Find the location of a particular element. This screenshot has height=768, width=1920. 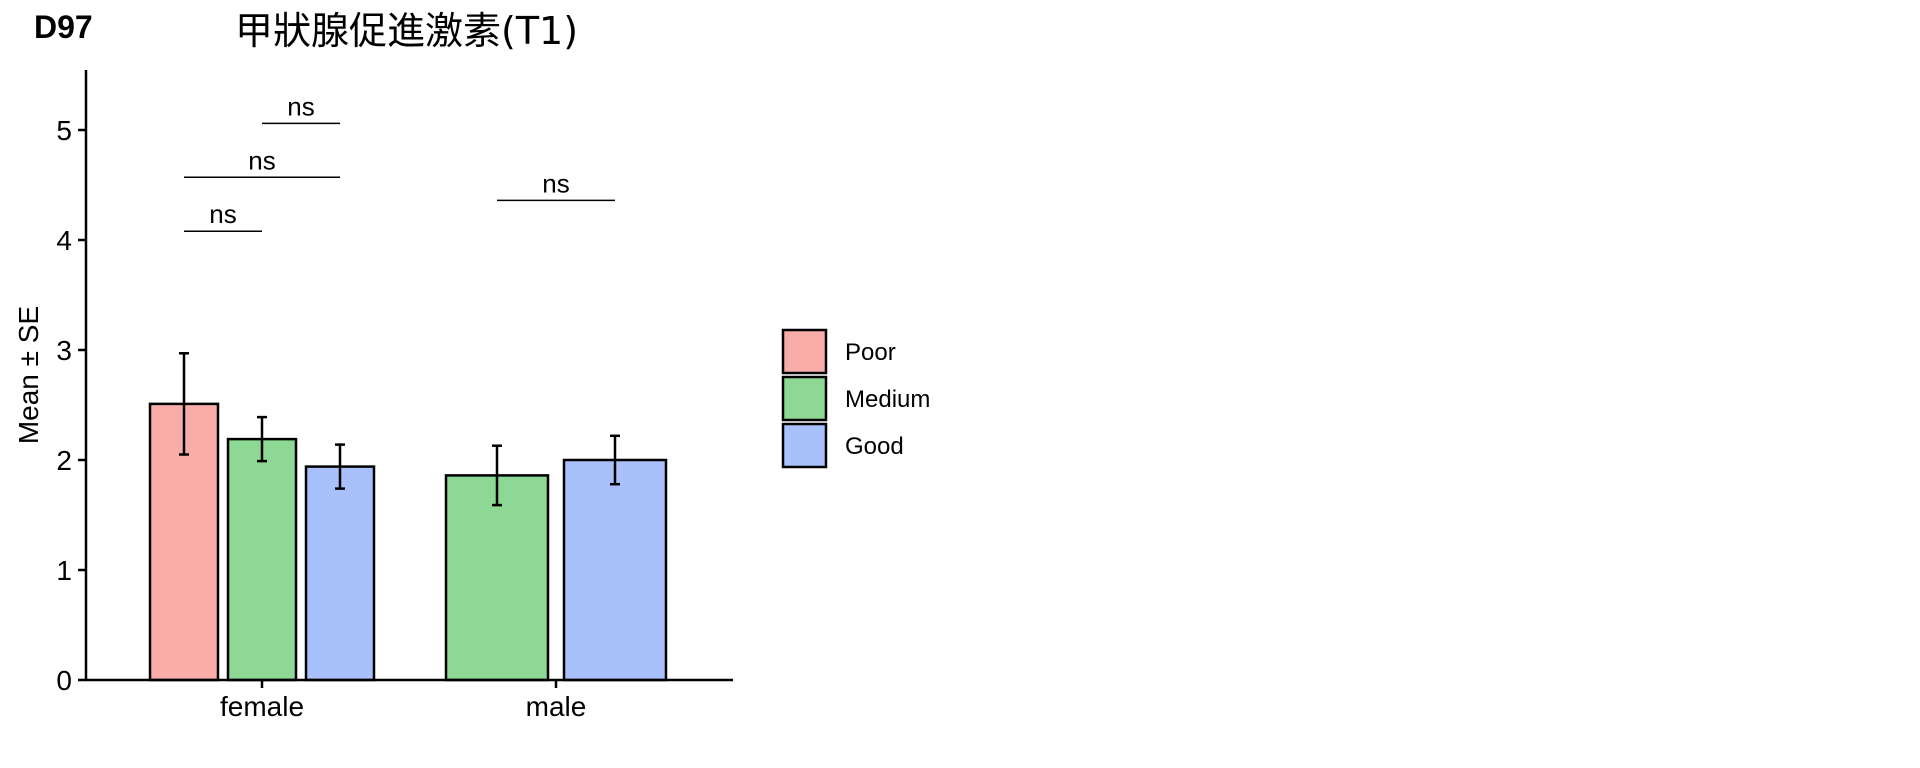

y-tick-label: 4 is located at coordinates (64, 240).